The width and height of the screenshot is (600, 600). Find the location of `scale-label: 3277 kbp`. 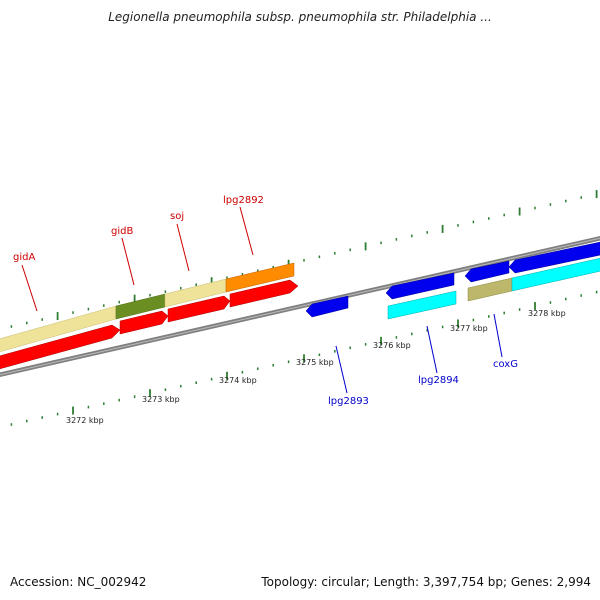

scale-label: 3277 kbp is located at coordinates (469, 328).